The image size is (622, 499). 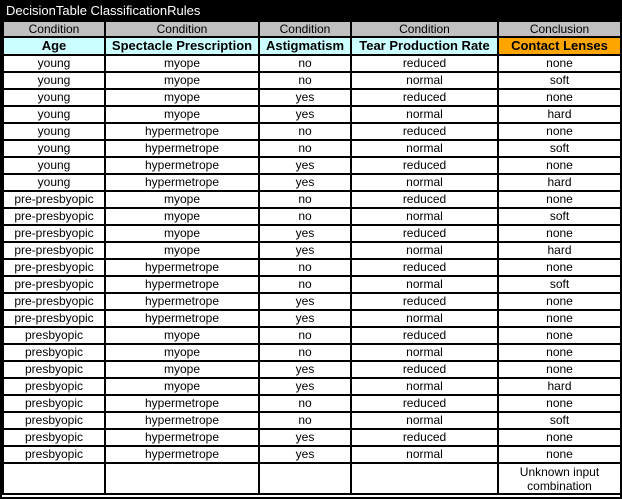 What do you see at coordinates (424, 46) in the screenshot?
I see `column-header-tear-production-rate: Tear Production Rate` at bounding box center [424, 46].